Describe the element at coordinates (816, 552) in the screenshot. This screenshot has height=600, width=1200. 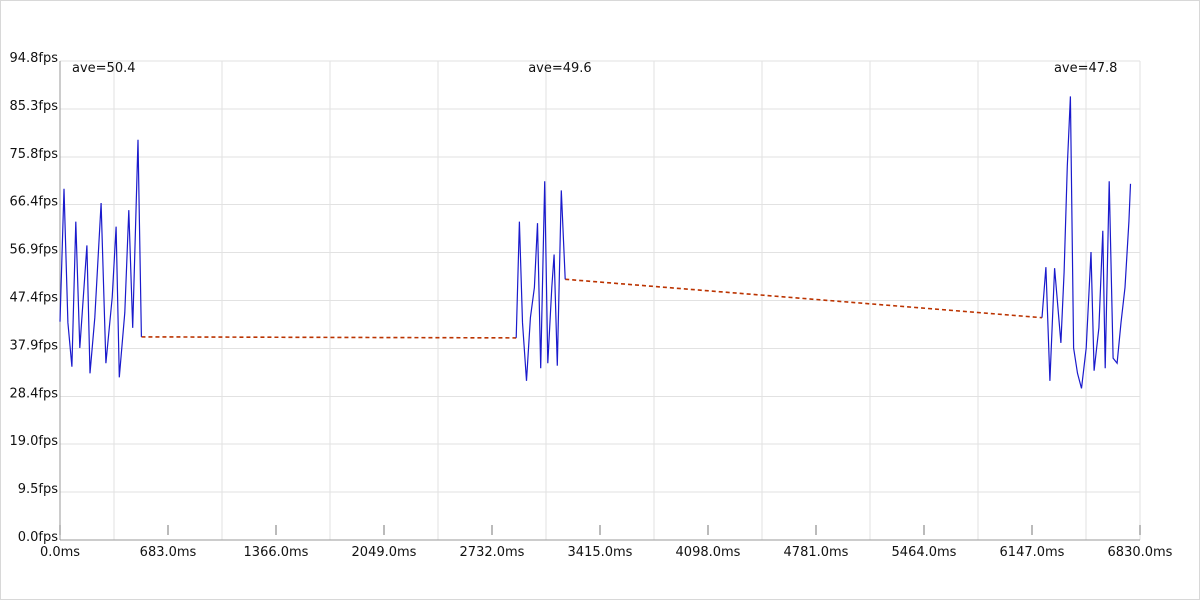
I see `x-tick-label: 4781.0ms` at that location.